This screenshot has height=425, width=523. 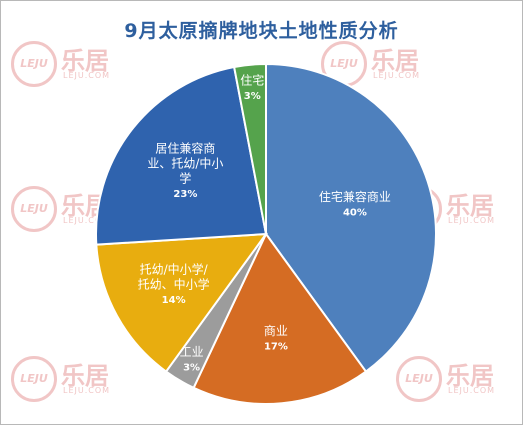 What do you see at coordinates (355, 196) in the screenshot?
I see `slice-category-label: 住宅兼容商业` at bounding box center [355, 196].